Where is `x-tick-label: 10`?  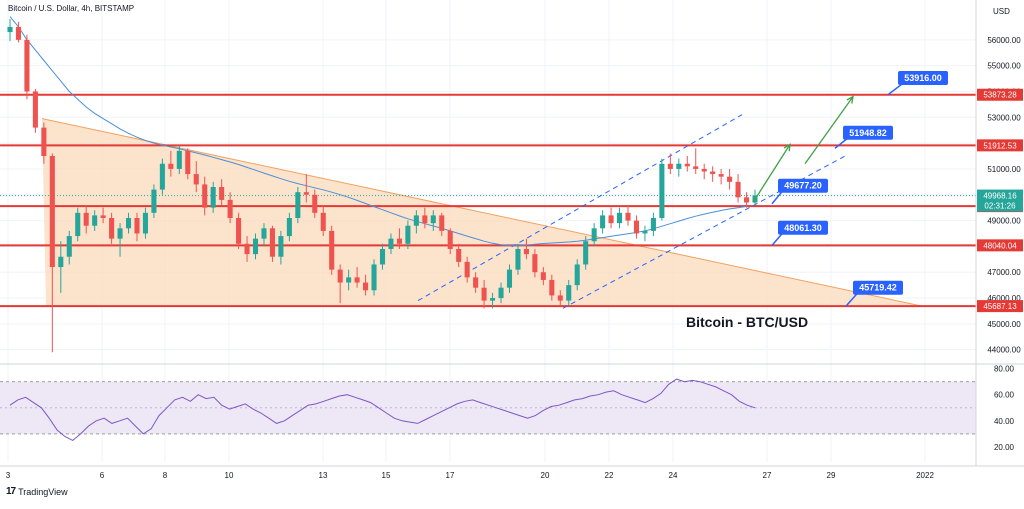
x-tick-label: 10 is located at coordinates (229, 475).